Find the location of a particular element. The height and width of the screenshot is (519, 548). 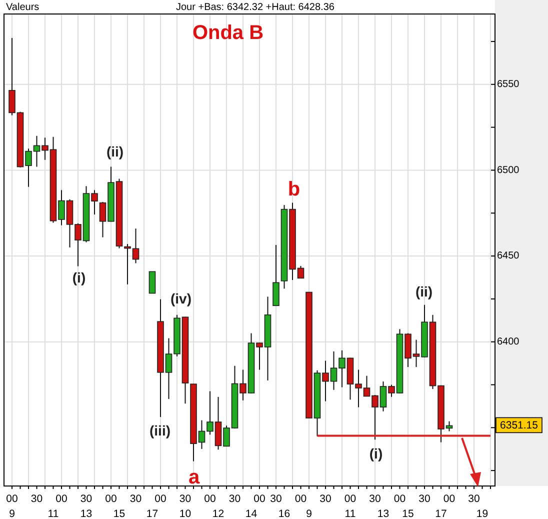

annotation: a is located at coordinates (194, 477).